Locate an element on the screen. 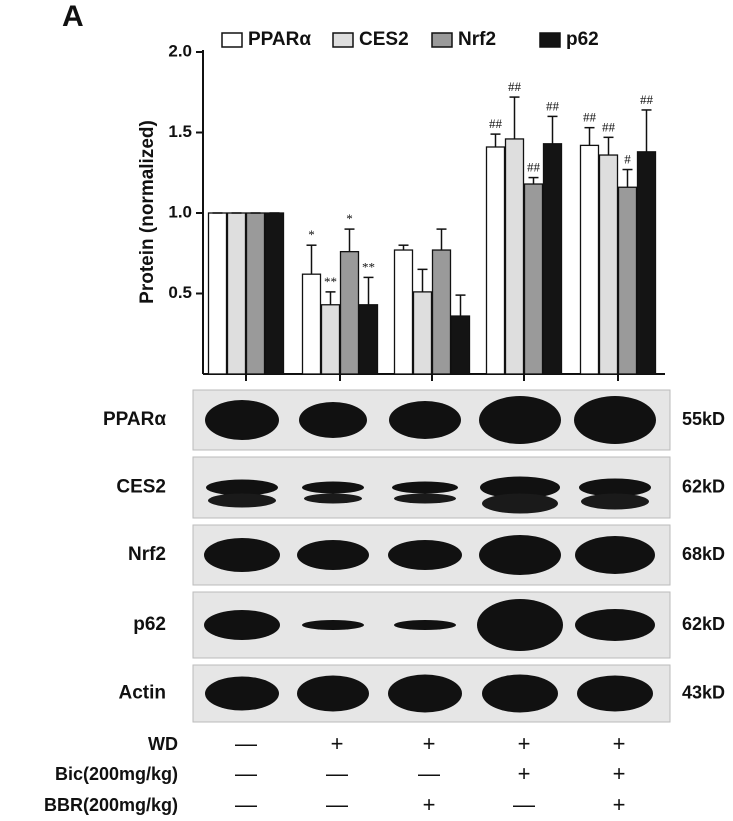  treatment-label: BBR(200mg/kg) is located at coordinates (111, 805).